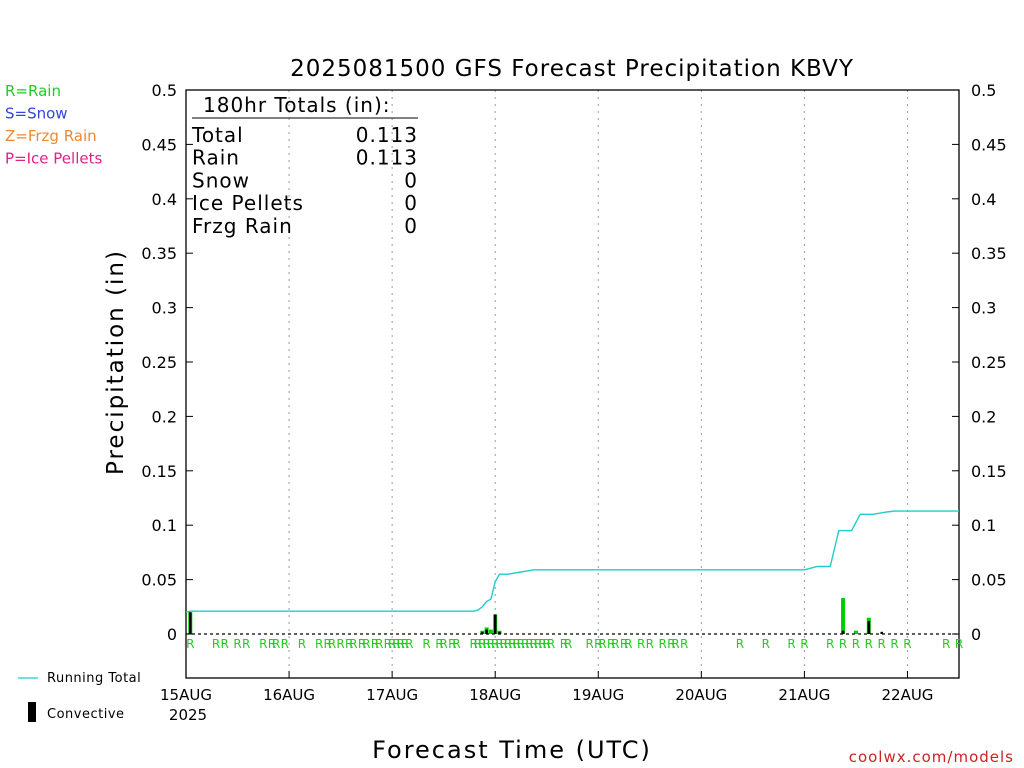  What do you see at coordinates (164, 90) in the screenshot?
I see `y-tick-label-left: 0.5` at bounding box center [164, 90].